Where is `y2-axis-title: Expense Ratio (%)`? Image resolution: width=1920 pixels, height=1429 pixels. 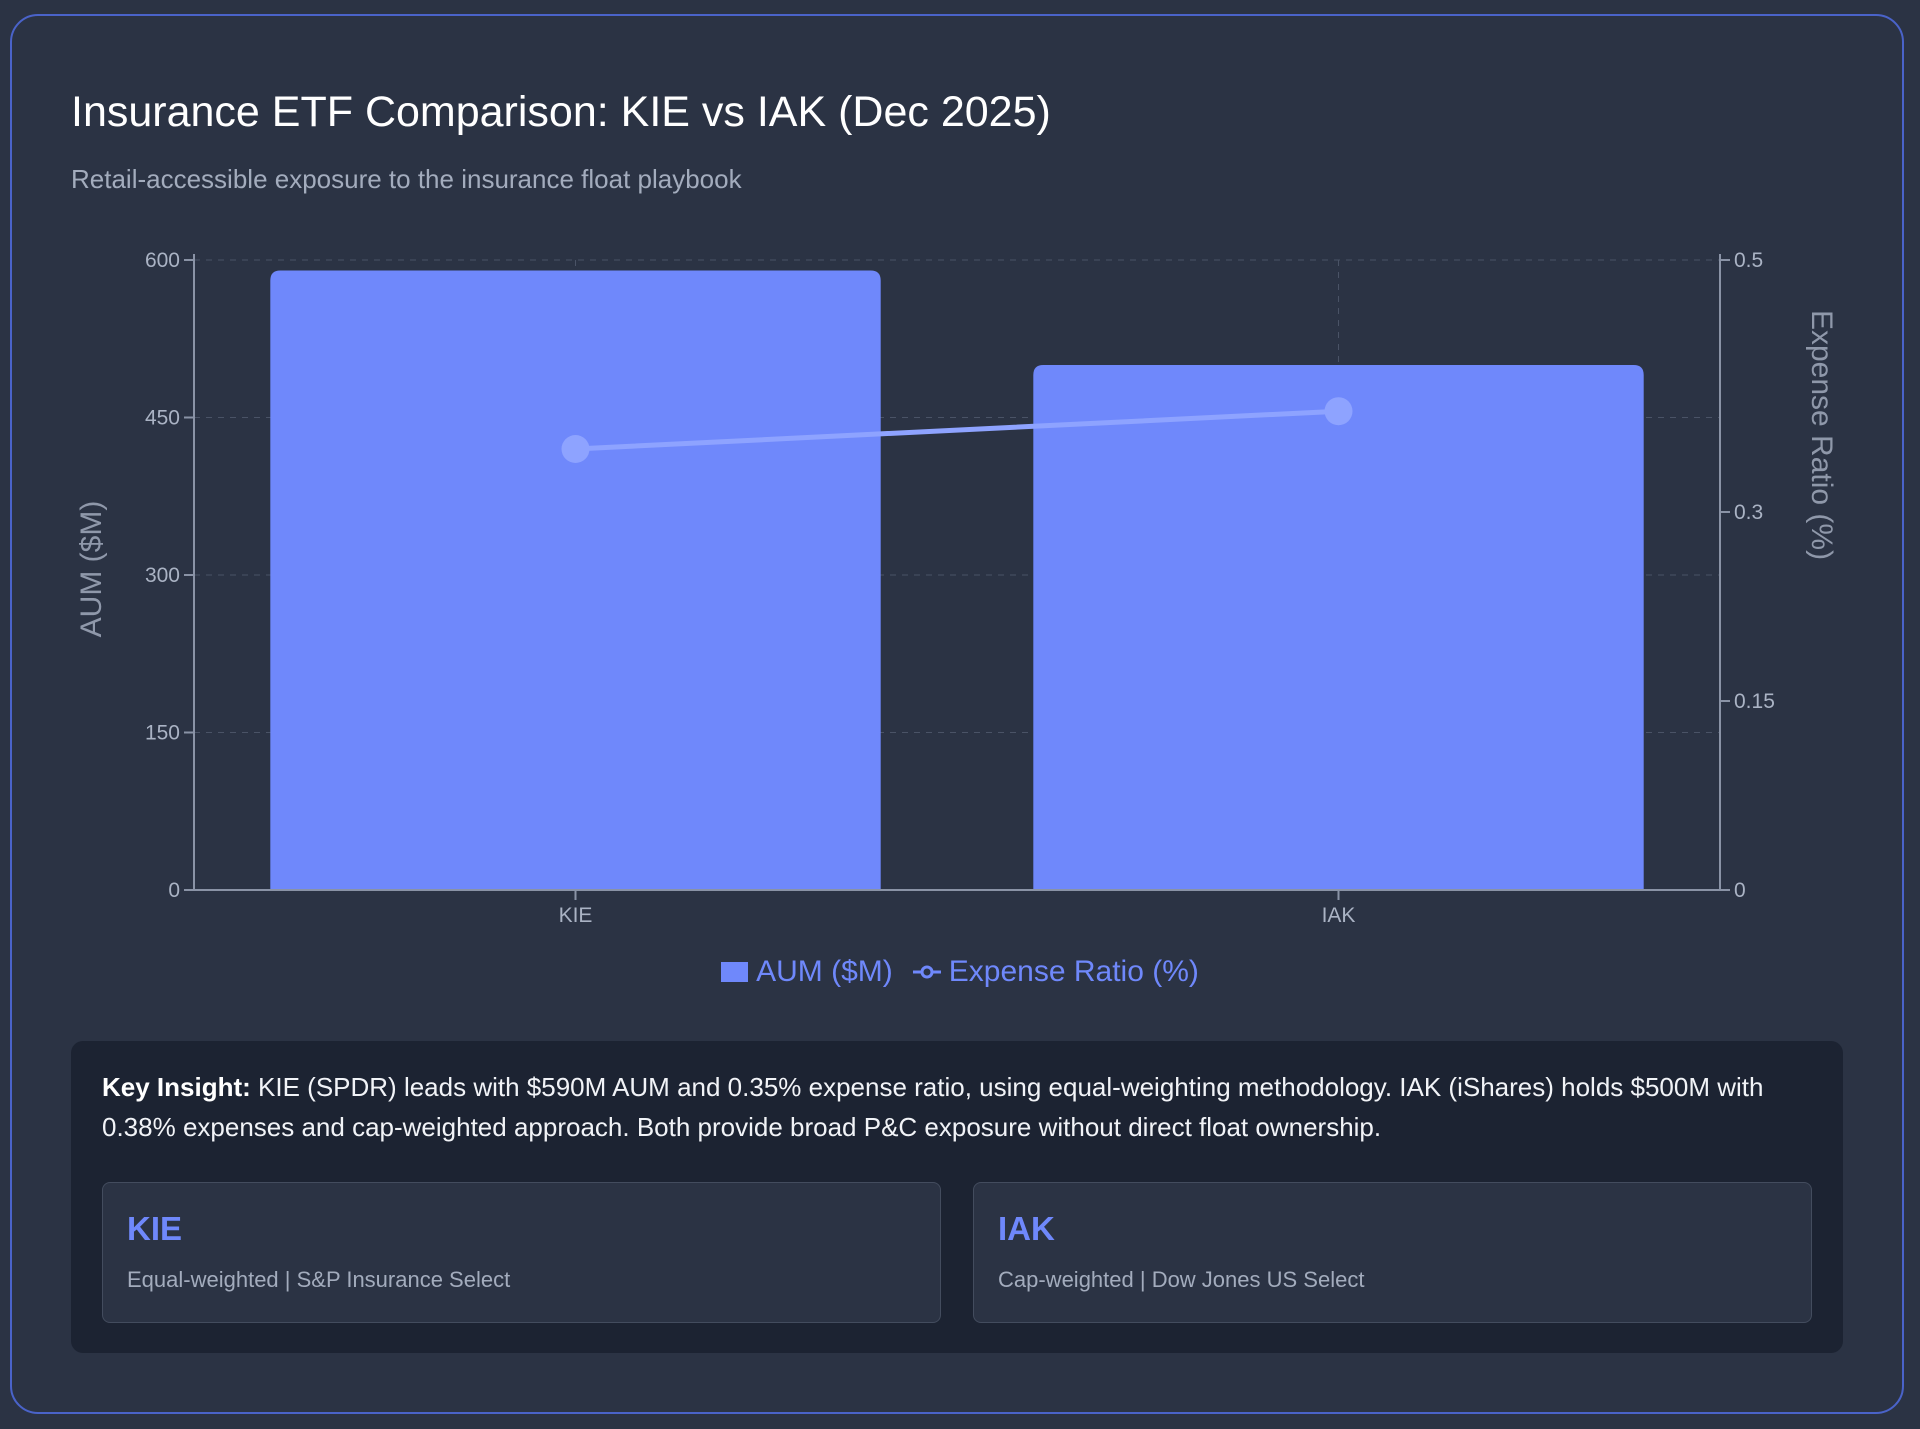
y2-axis-title: Expense Ratio (%) is located at coordinates (1821, 435).